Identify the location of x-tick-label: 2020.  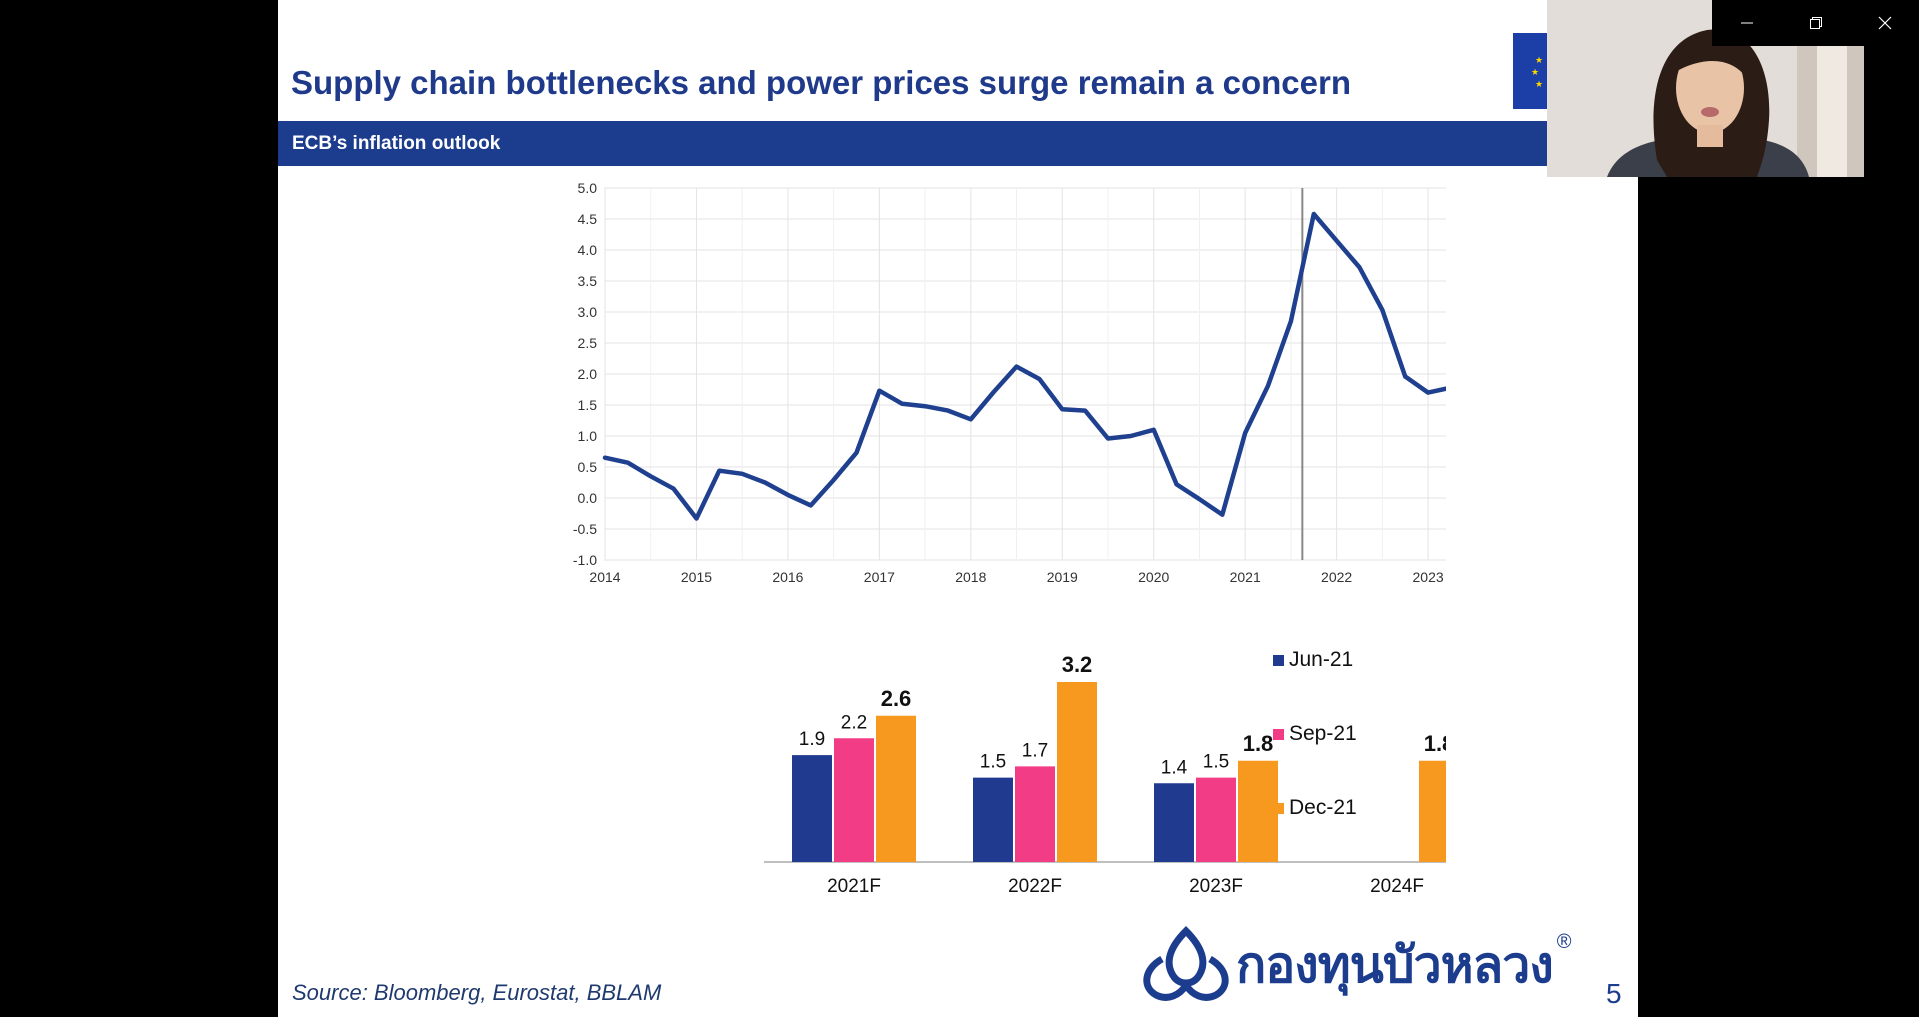
(1153, 577).